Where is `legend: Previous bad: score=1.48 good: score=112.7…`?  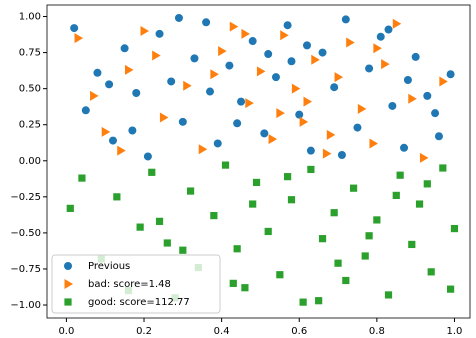
legend: Previous bad: score=1.48 good: score=112.7… is located at coordinates (136, 284).